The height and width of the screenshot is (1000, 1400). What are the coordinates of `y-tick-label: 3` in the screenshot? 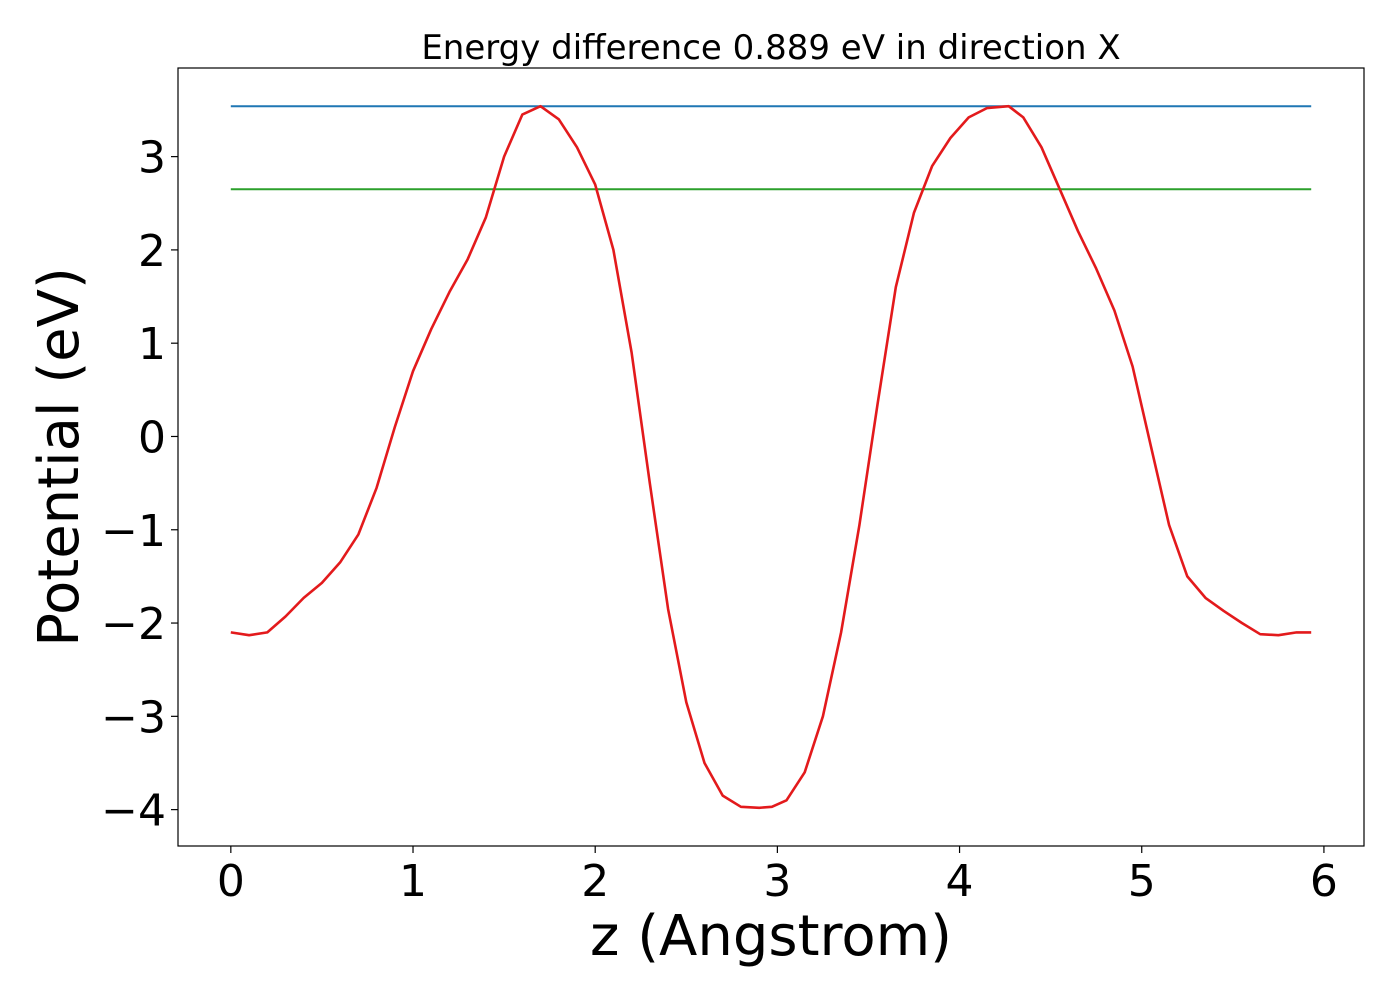 It's located at (152, 158).